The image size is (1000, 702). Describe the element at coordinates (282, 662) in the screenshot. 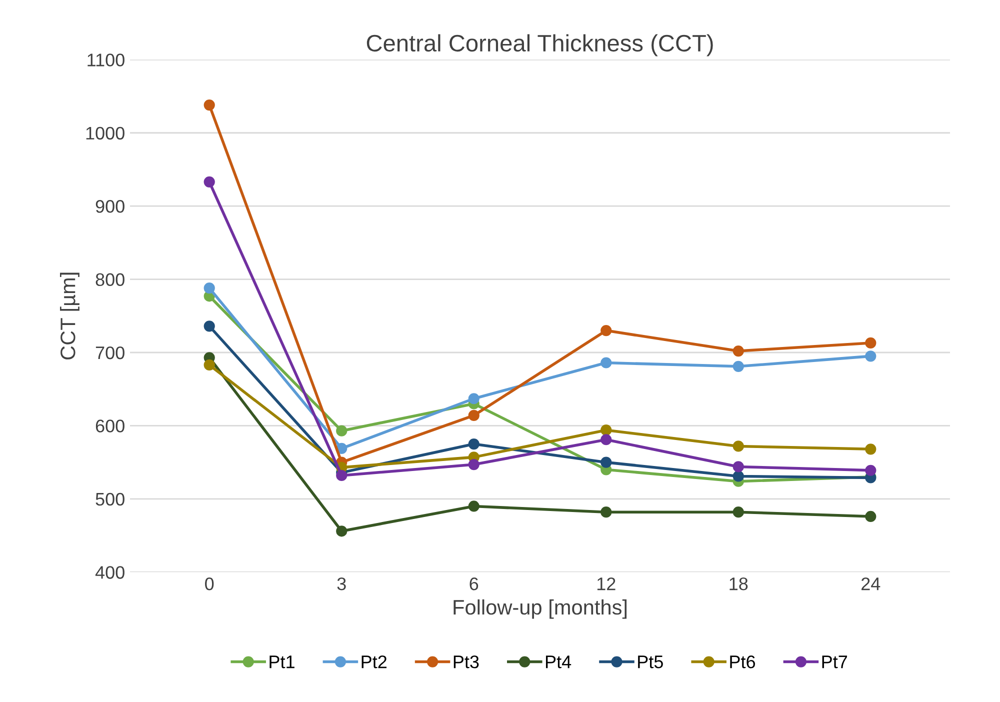

I see `legend-label: Pt1` at that location.